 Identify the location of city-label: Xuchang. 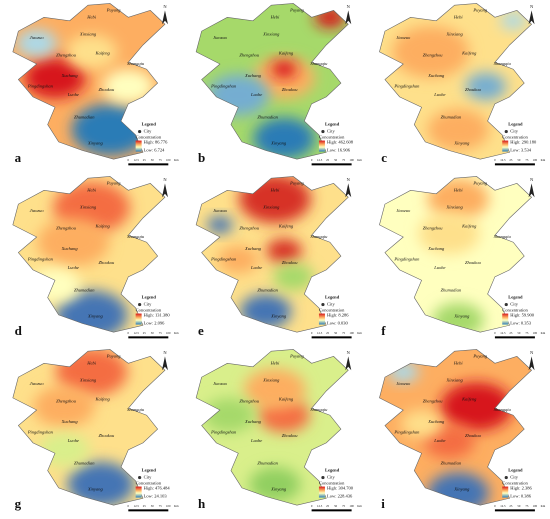
(436, 248).